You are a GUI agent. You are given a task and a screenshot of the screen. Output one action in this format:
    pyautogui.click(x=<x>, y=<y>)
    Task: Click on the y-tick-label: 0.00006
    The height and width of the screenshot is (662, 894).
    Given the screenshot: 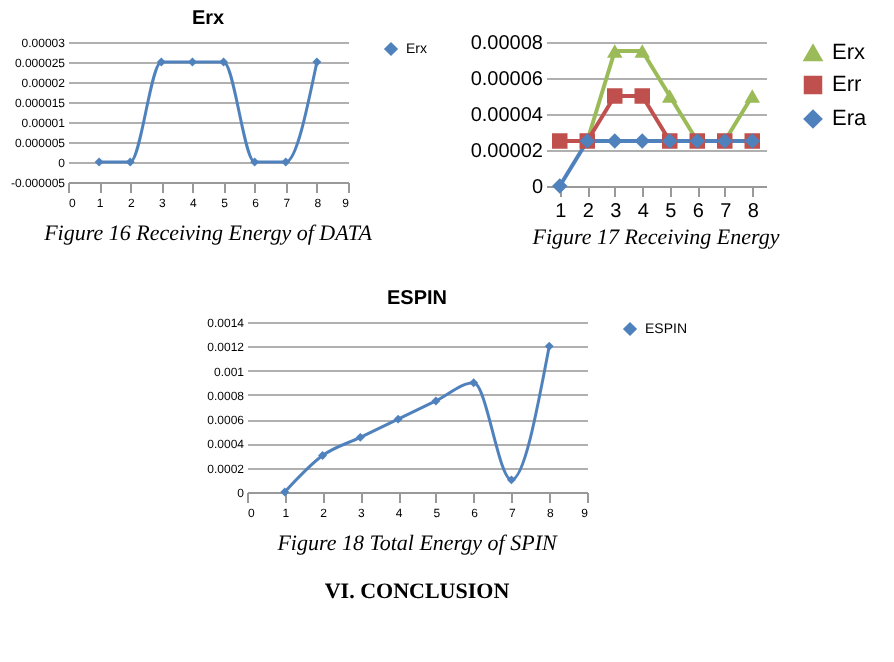 What is the action you would take?
    pyautogui.click(x=507, y=80)
    